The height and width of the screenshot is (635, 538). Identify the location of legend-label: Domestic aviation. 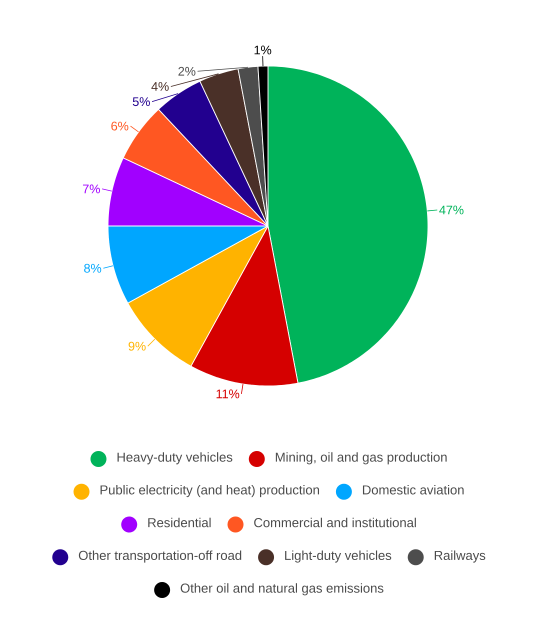
(413, 489).